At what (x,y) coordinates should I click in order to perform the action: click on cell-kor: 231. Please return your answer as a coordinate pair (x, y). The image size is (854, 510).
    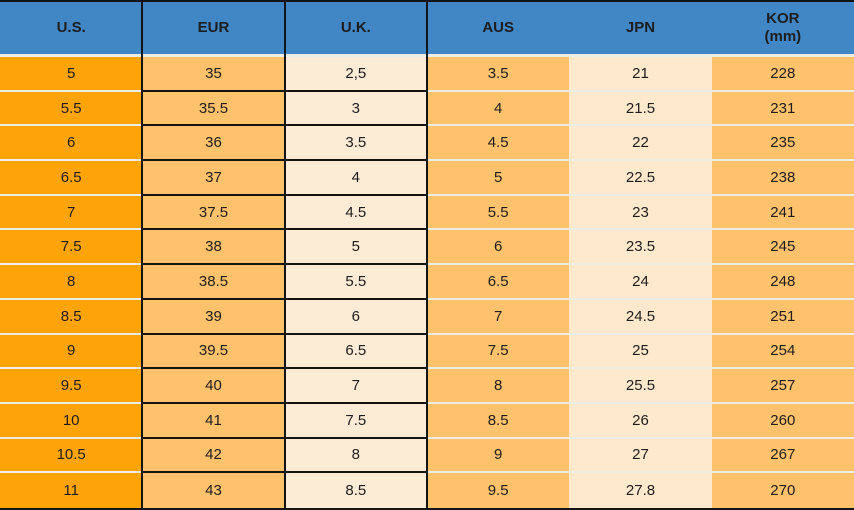
    Looking at the image, I should click on (782, 109).